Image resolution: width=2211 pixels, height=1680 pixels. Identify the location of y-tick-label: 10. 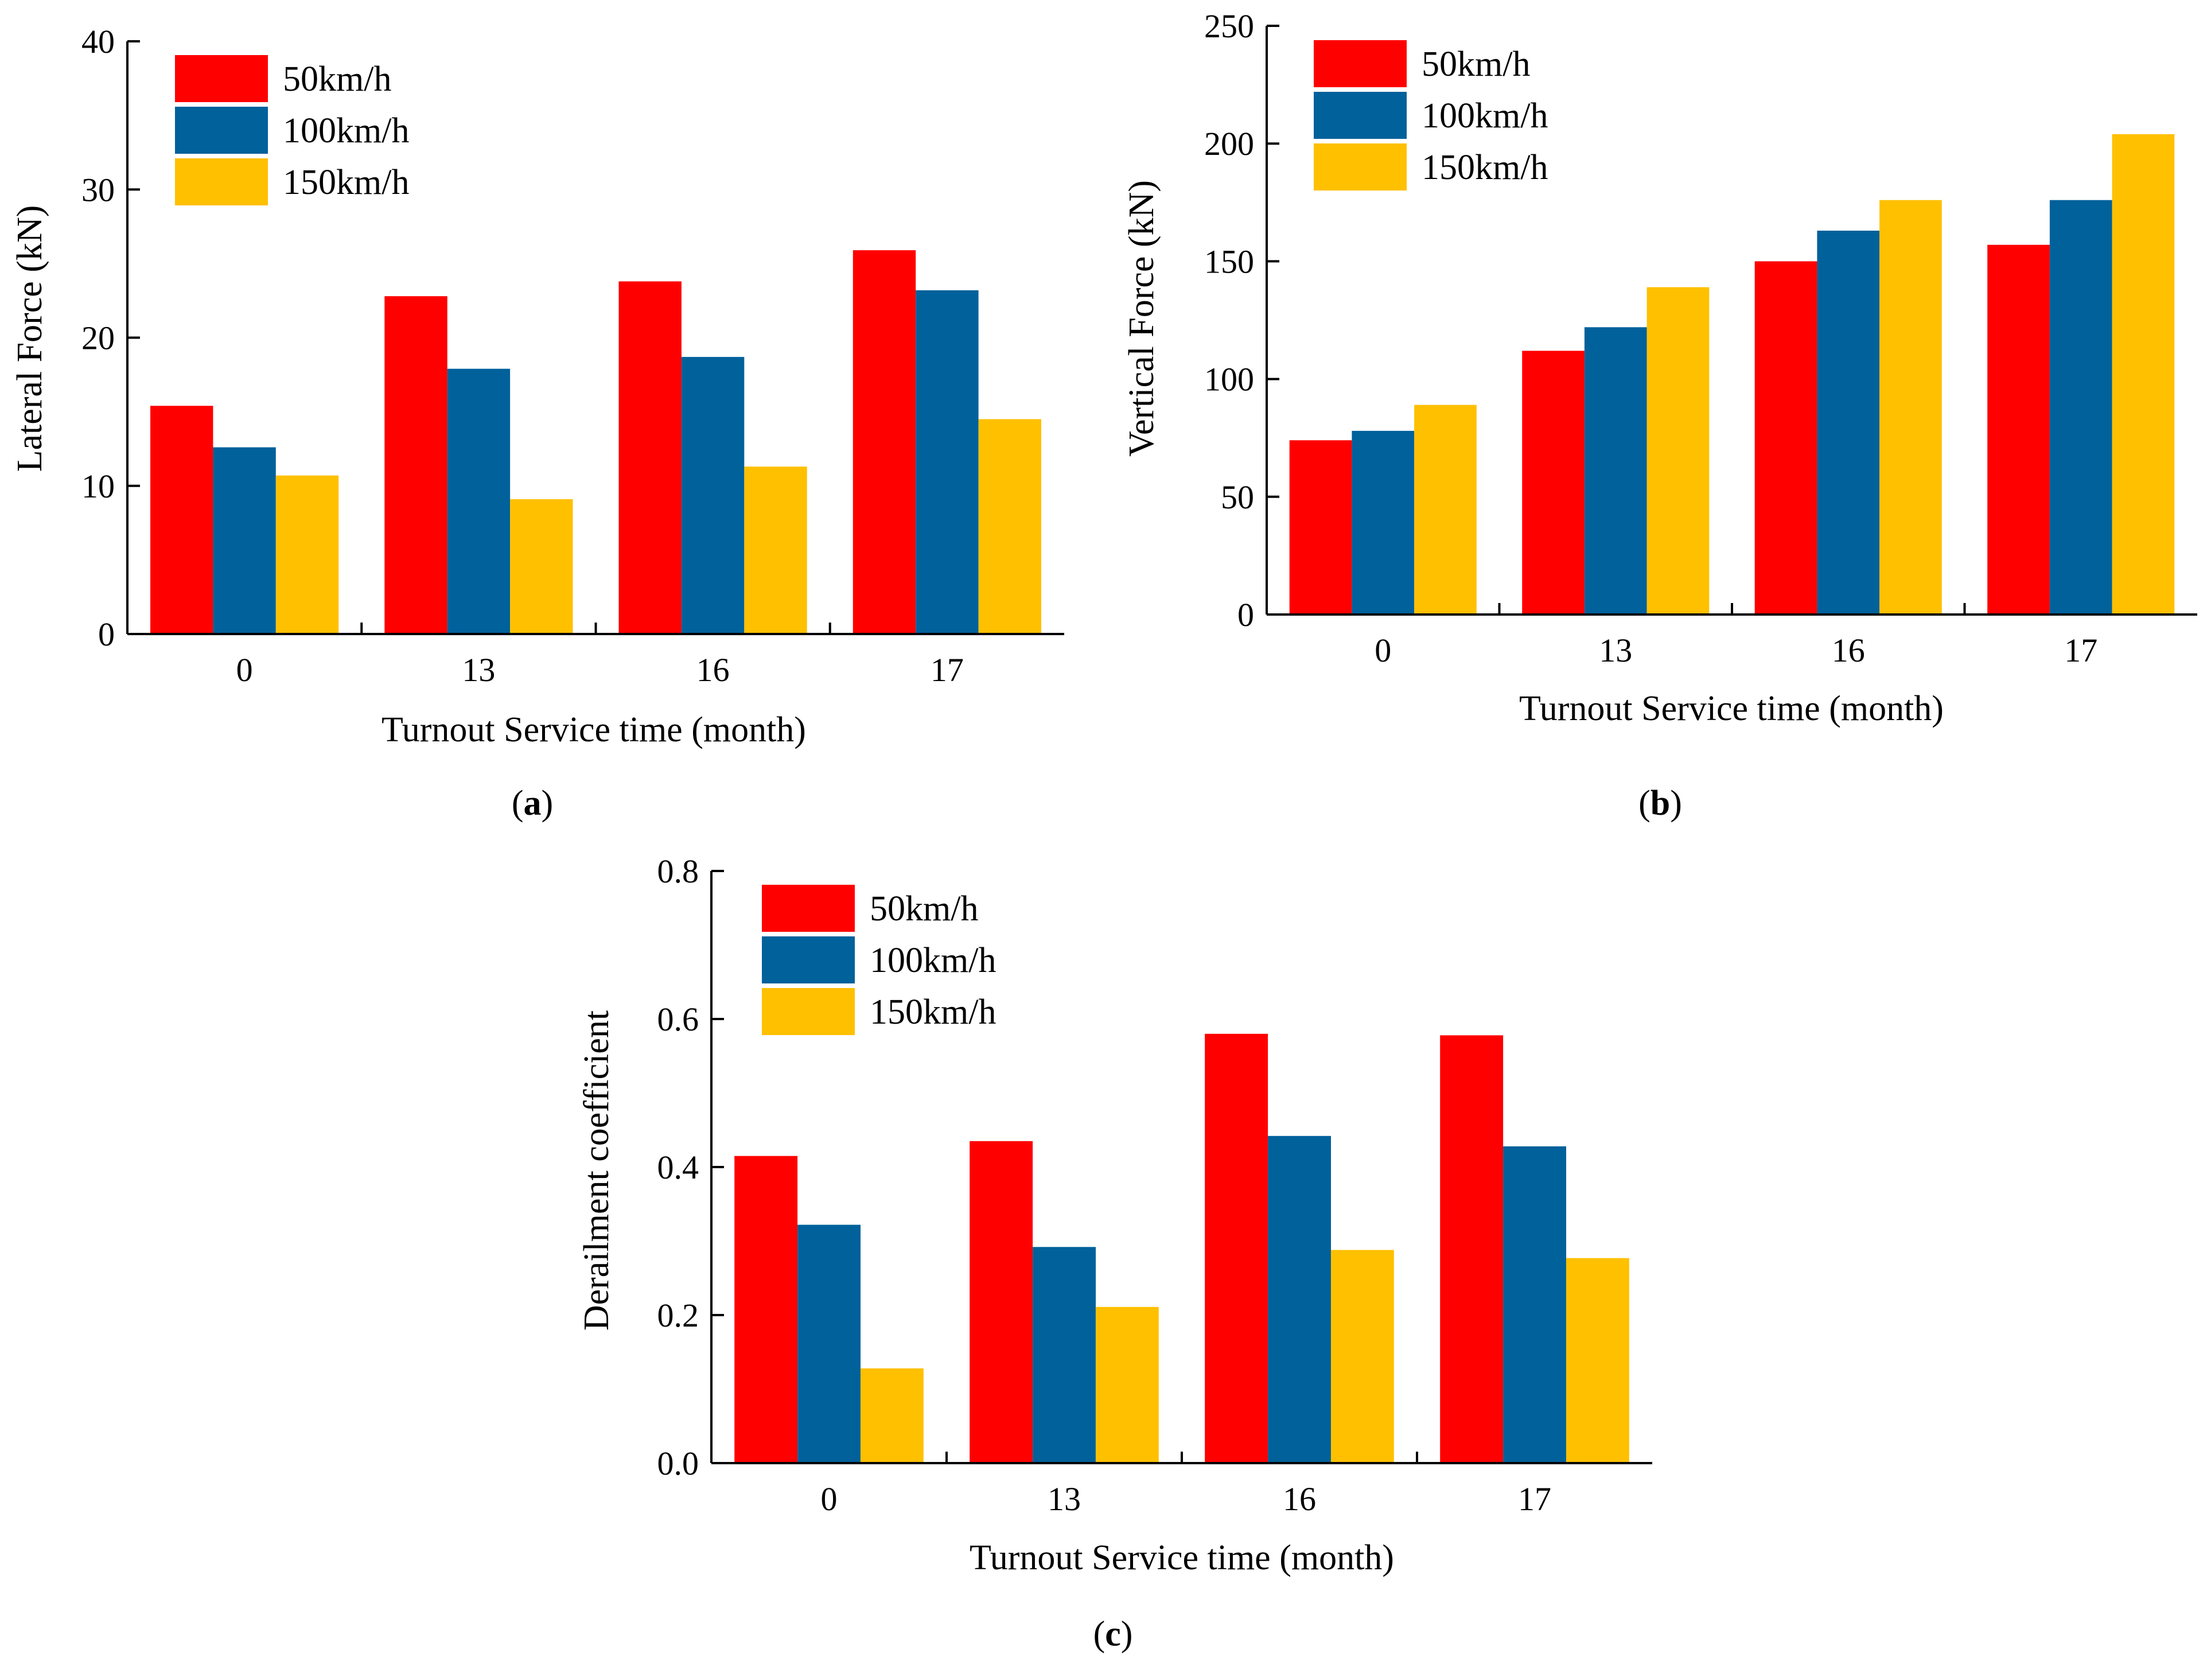
(98, 486).